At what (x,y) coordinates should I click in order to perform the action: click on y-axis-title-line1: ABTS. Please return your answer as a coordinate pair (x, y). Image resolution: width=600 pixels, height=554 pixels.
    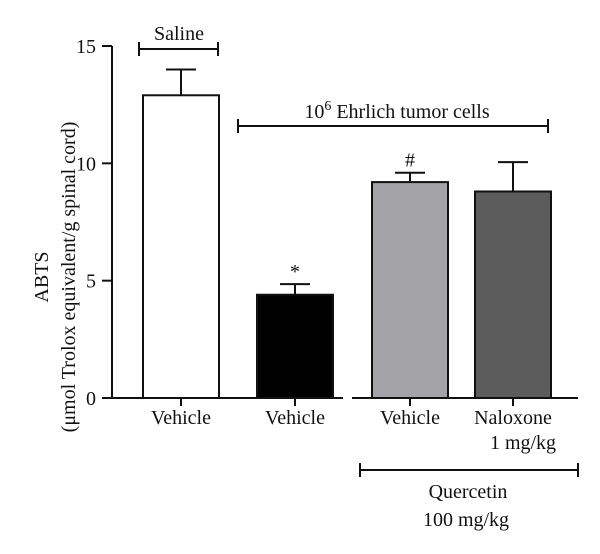
    Looking at the image, I should click on (42, 276).